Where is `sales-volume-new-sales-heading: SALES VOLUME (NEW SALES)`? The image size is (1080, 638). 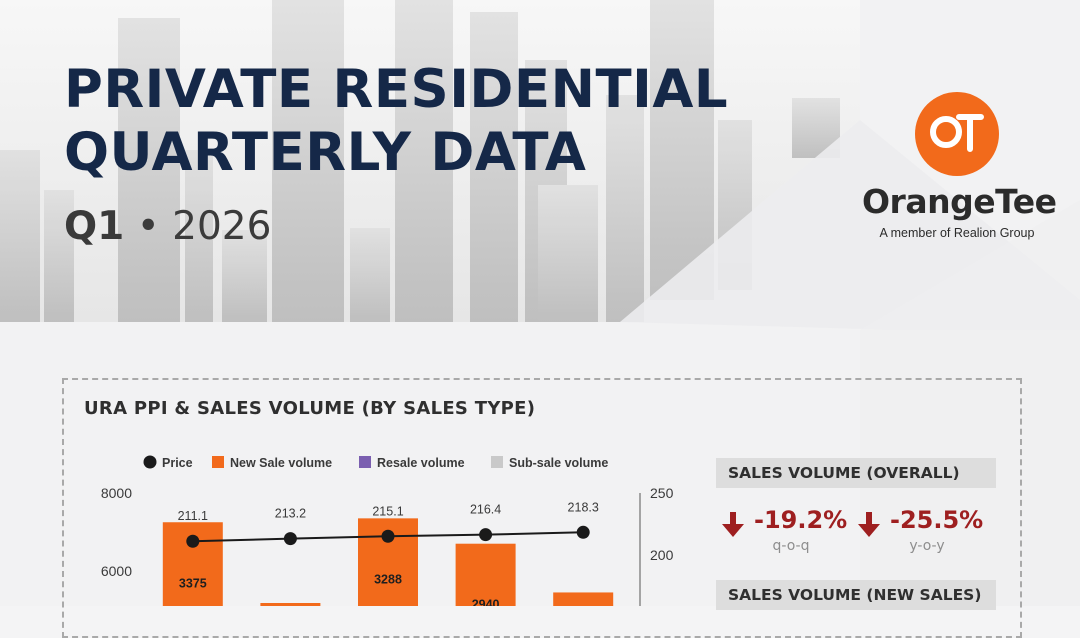 sales-volume-new-sales-heading: SALES VOLUME (NEW SALES) is located at coordinates (856, 595).